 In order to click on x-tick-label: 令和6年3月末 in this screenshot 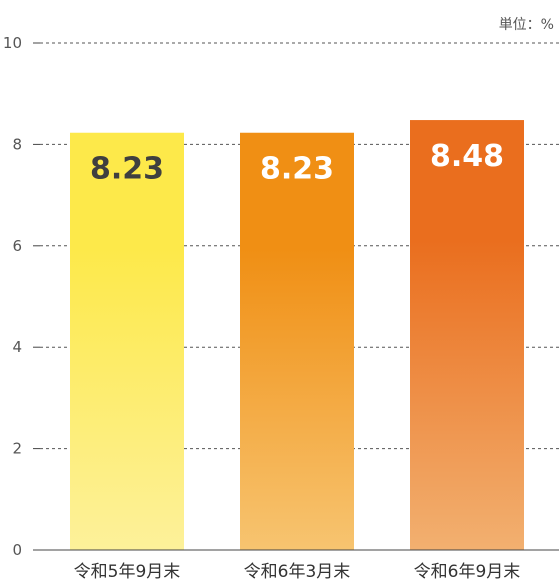, I will do `click(297, 572)`.